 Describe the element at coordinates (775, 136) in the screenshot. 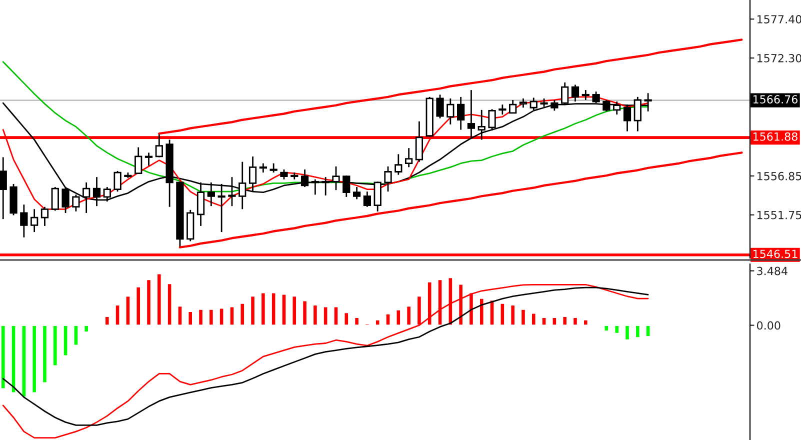

I see `ref-line-label: 1561.88` at that location.